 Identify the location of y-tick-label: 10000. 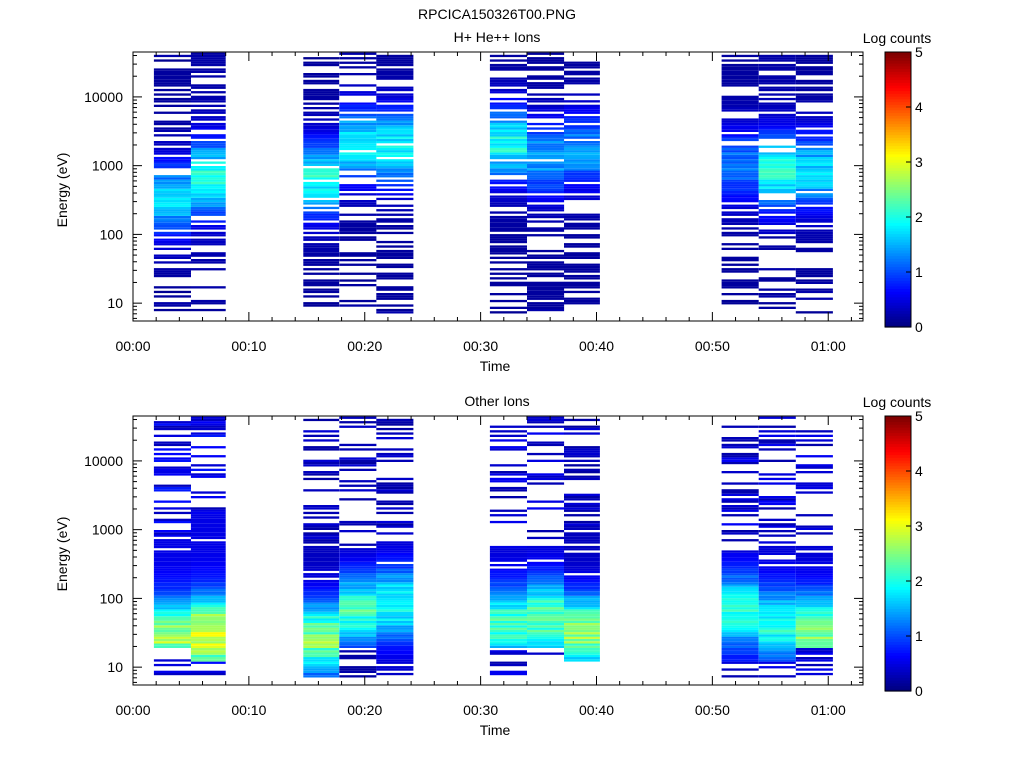
(103, 461).